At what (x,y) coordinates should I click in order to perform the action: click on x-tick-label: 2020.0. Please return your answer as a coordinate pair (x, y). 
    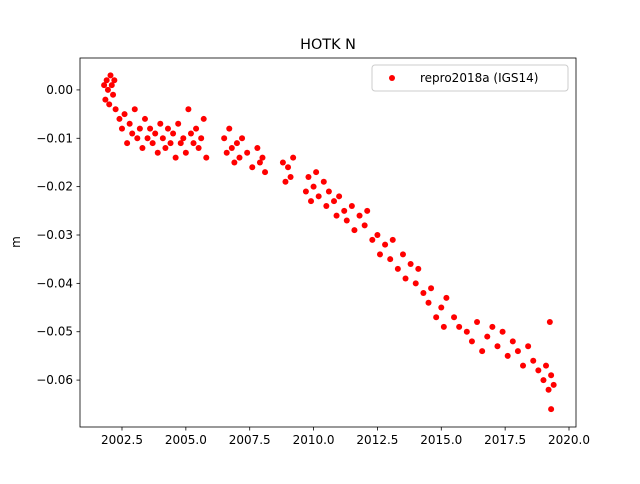
    Looking at the image, I should click on (569, 440).